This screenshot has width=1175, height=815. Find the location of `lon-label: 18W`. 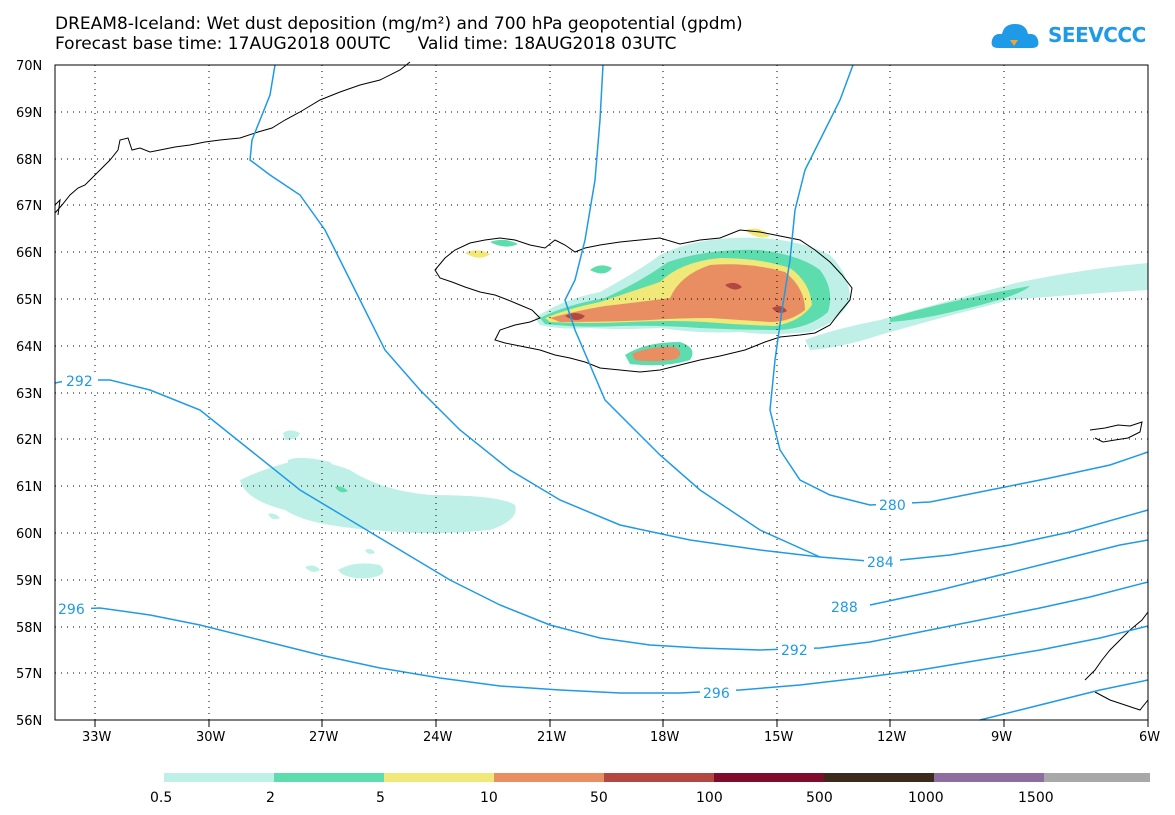

lon-label: 18W is located at coordinates (665, 737).